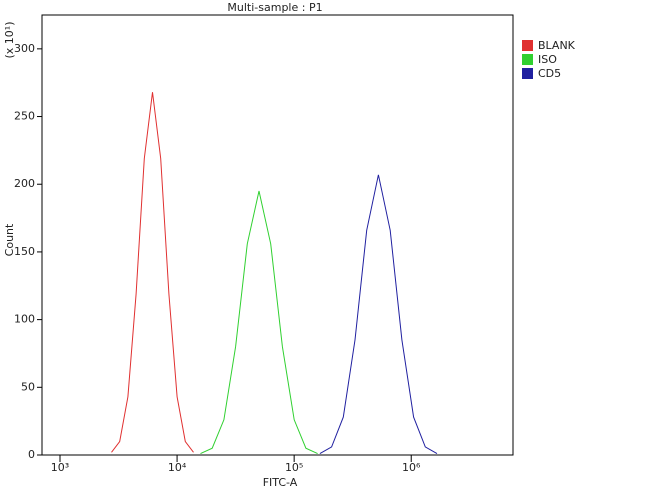 The height and width of the screenshot is (491, 650). Describe the element at coordinates (274, 7) in the screenshot. I see `chart-title: Multi-sample : P1` at that location.